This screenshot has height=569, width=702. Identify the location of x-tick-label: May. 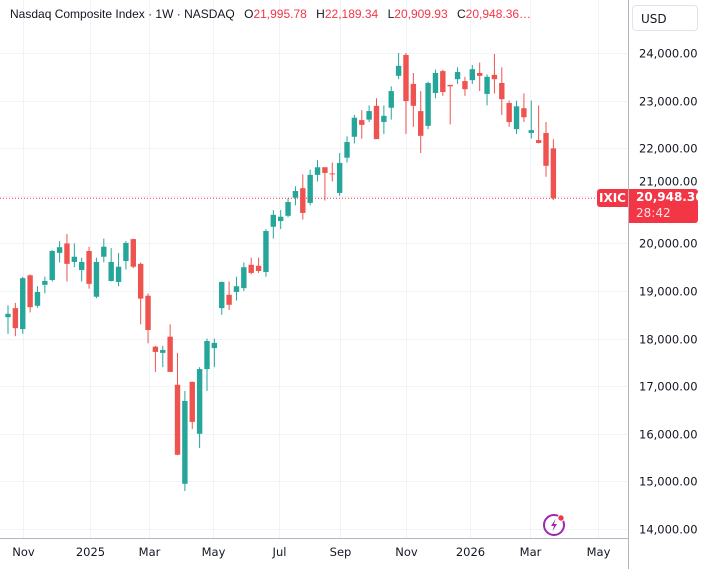
(599, 552).